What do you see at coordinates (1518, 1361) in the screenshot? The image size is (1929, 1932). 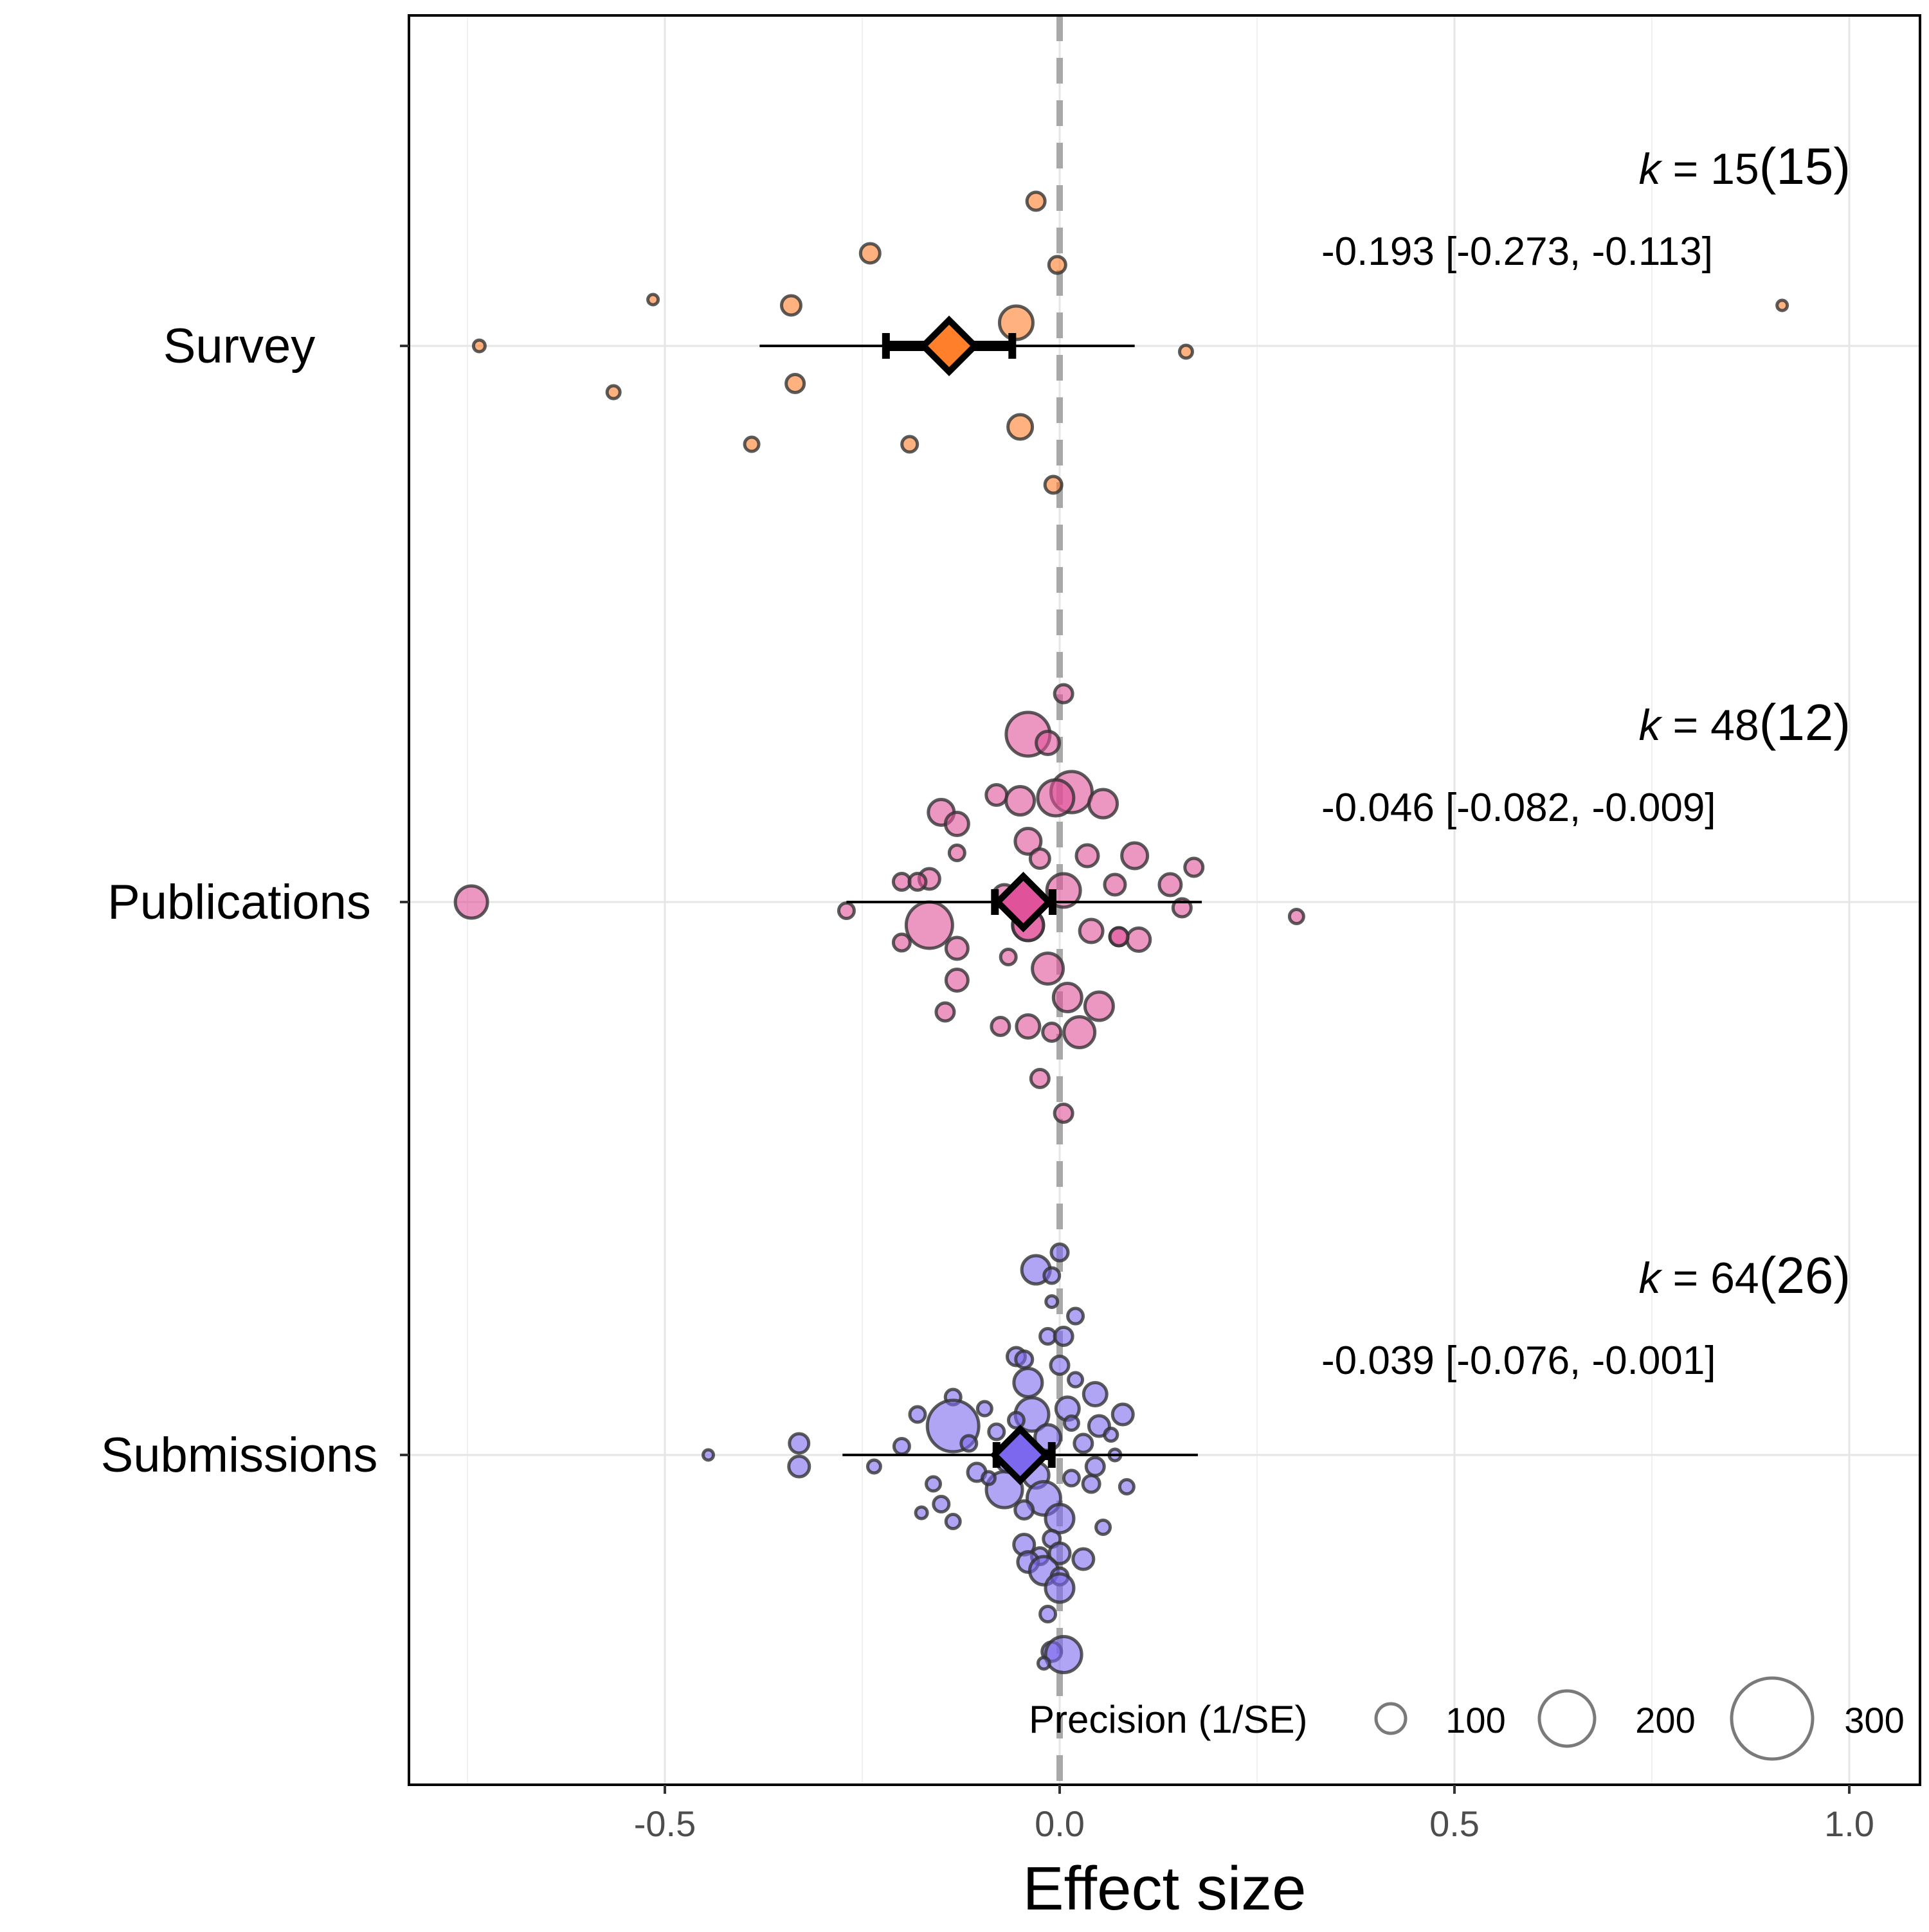 I see `summary-estimate-text: -0.039 [-0.076, -0.001]` at bounding box center [1518, 1361].